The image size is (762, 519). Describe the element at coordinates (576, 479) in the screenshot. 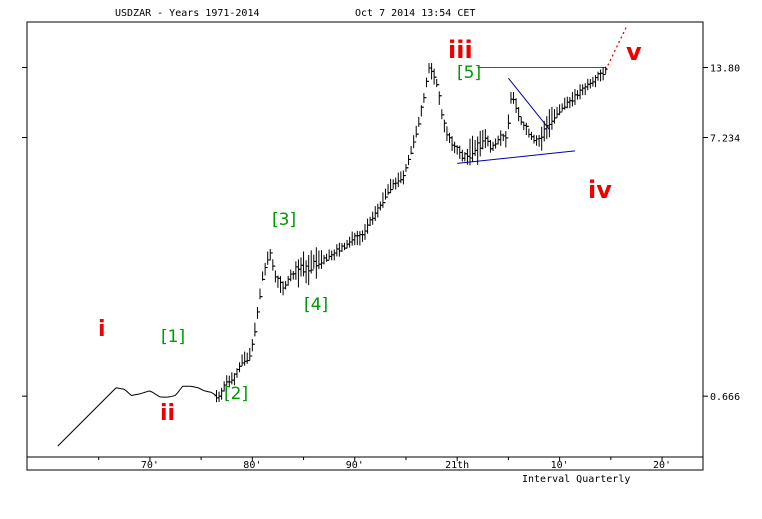

I see `interval-label: Interval Quarterly` at that location.